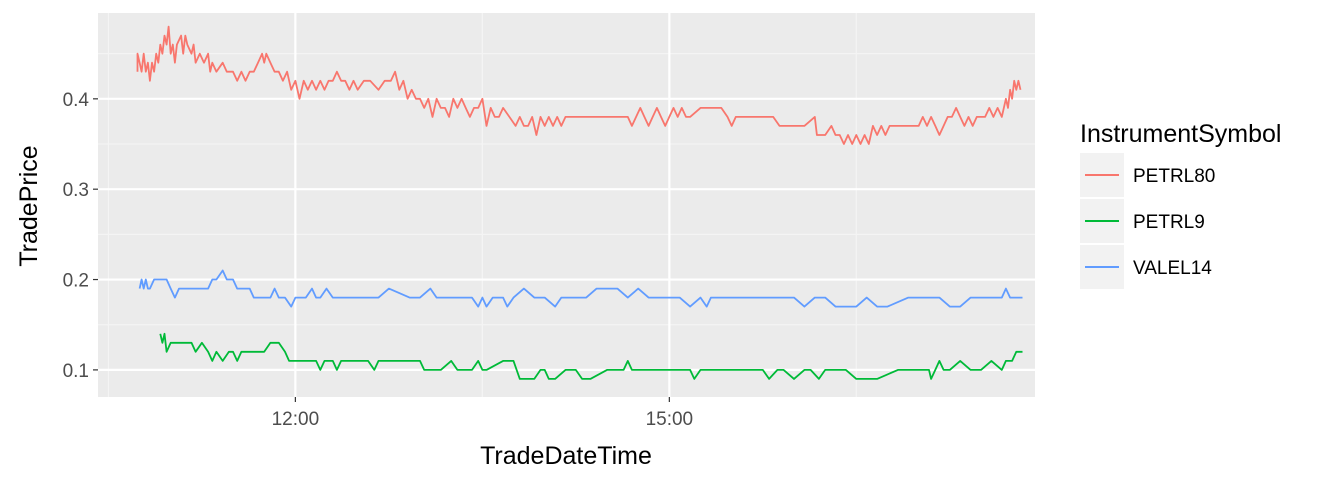 This screenshot has width=1344, height=480. I want to click on y-tick-label: 0.2, so click(76, 281).